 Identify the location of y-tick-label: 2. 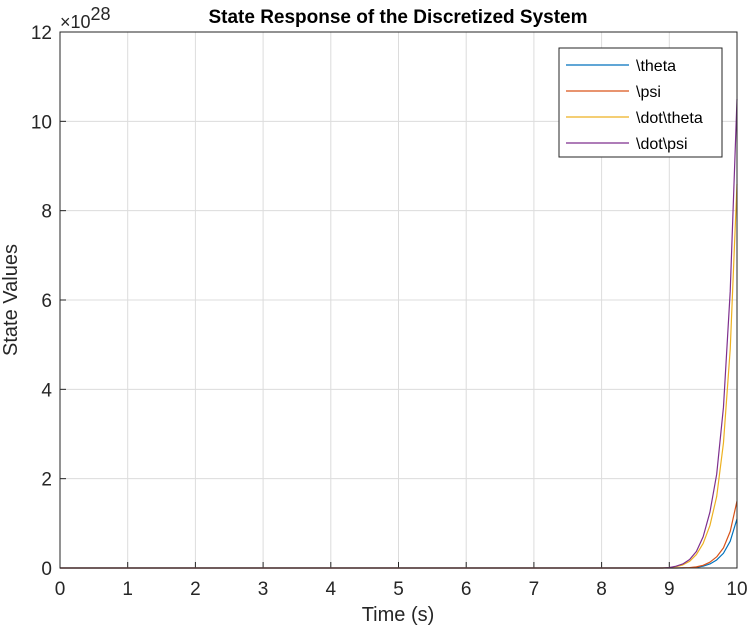
(46, 480).